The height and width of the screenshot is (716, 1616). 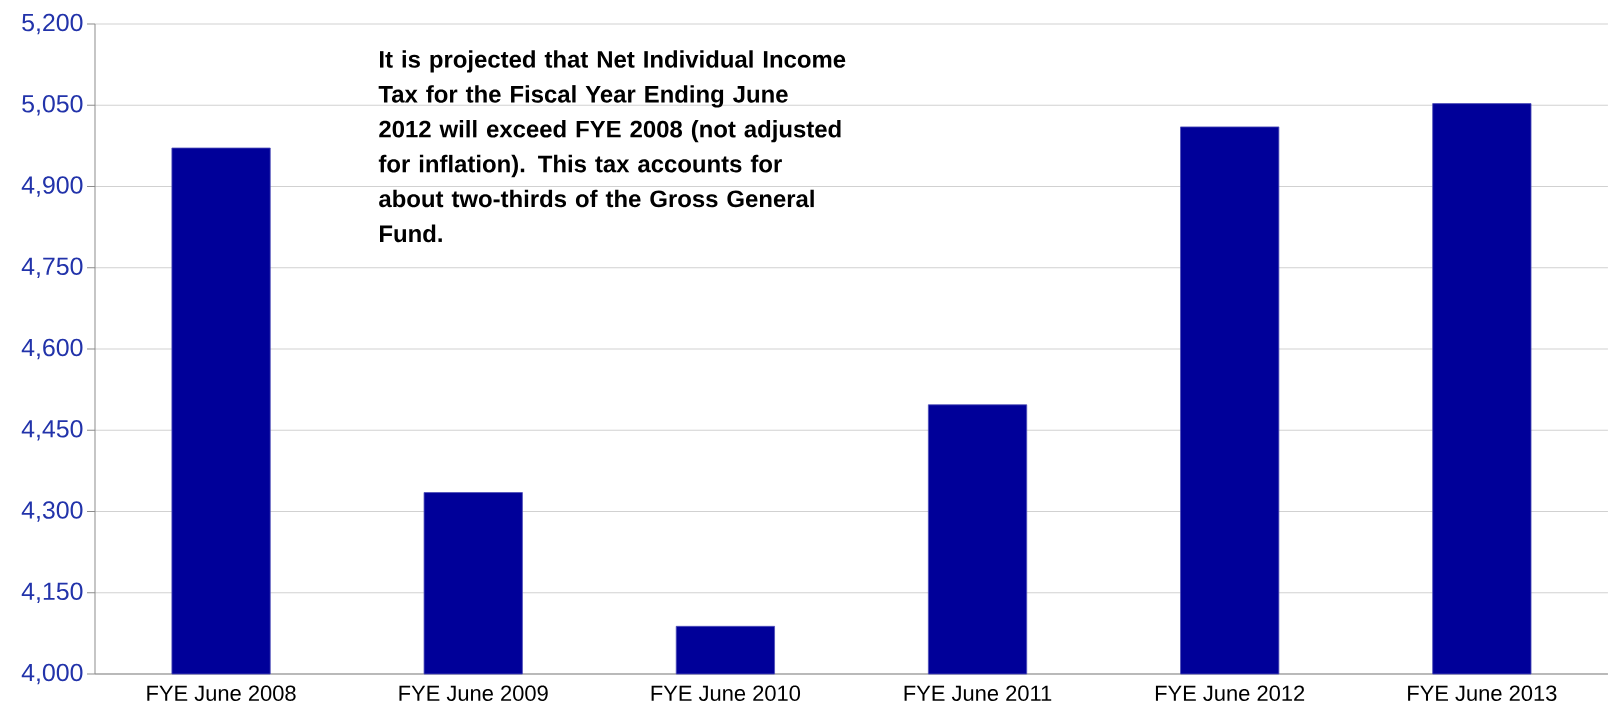 I want to click on x-tick-label: FYE June 2011, so click(x=978, y=693).